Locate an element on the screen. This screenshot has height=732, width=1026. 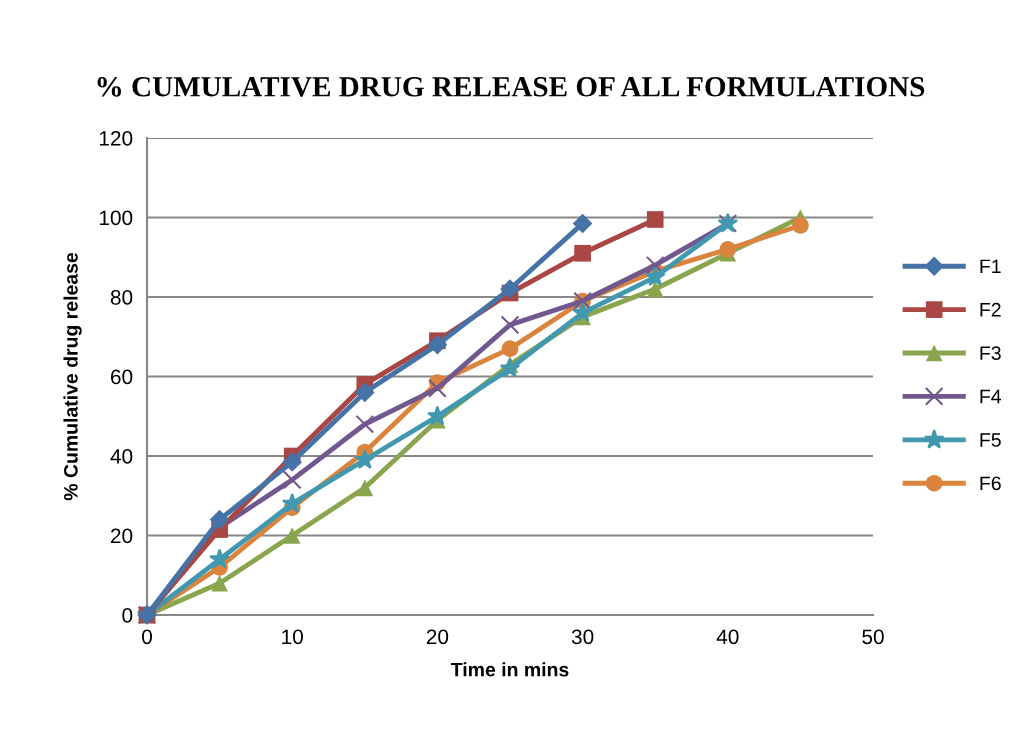
y-tick-label: 100 is located at coordinates (116, 218).